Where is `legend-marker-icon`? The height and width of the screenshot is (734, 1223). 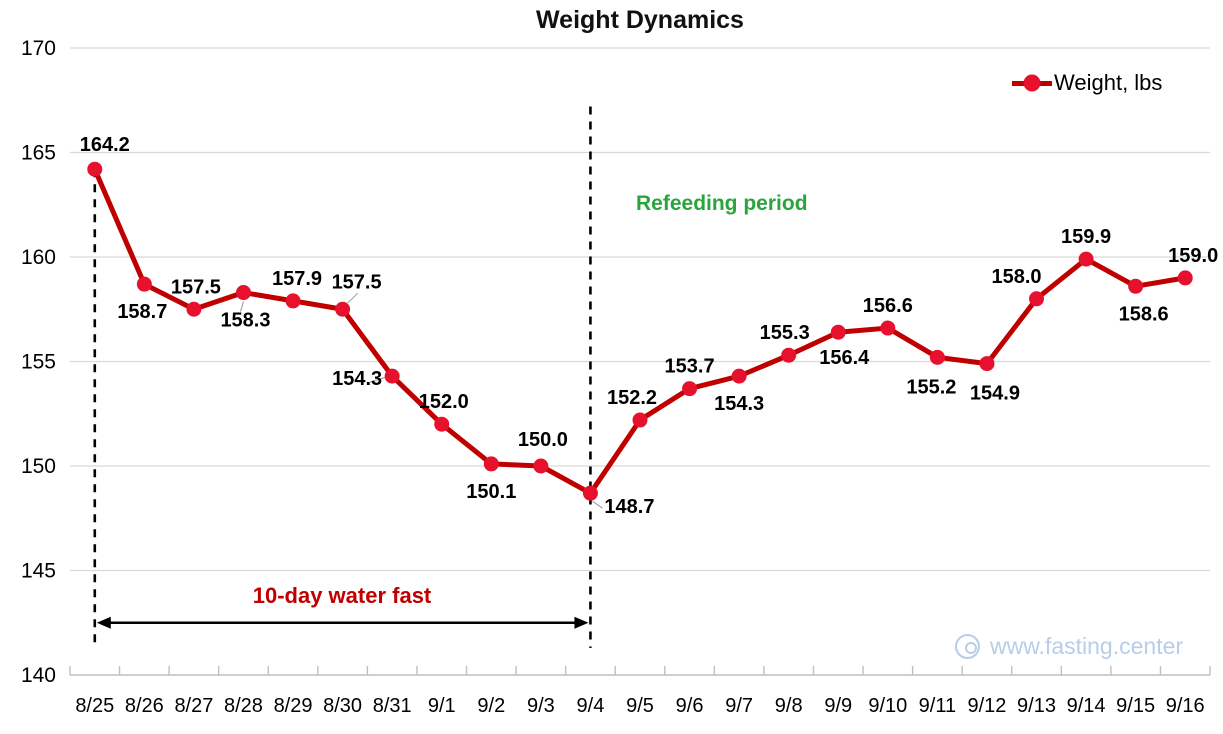
legend-marker-icon is located at coordinates (1032, 83).